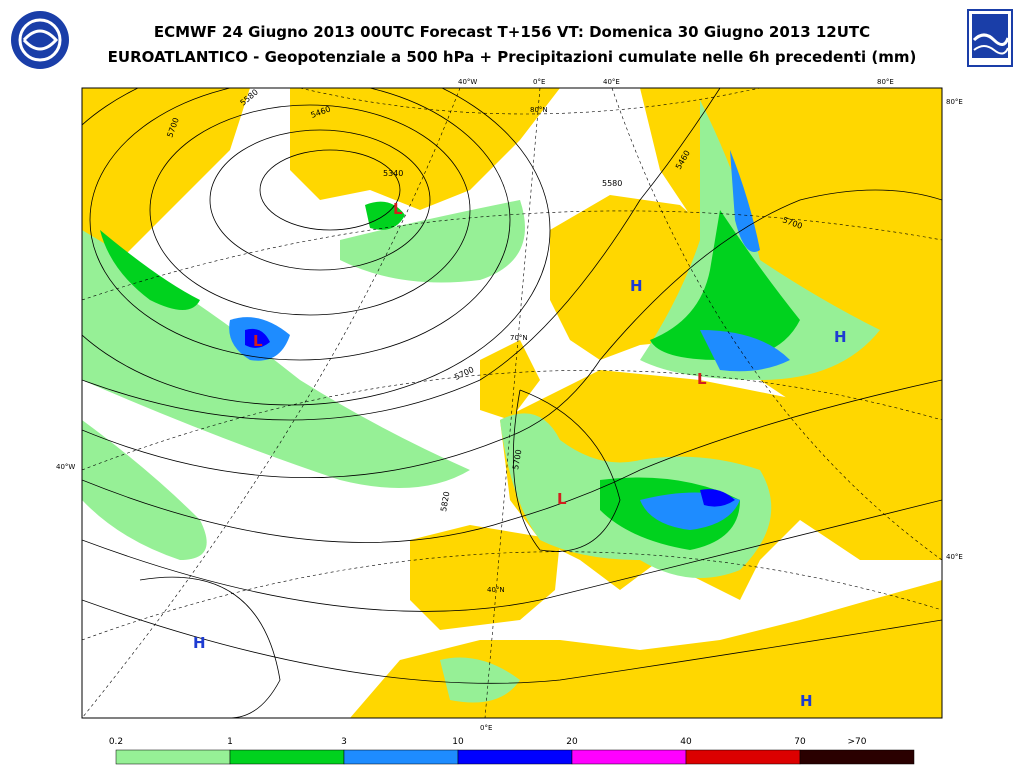 This screenshot has height=768, width=1024. Describe the element at coordinates (230, 742) in the screenshot. I see `legend-label: 1` at that location.